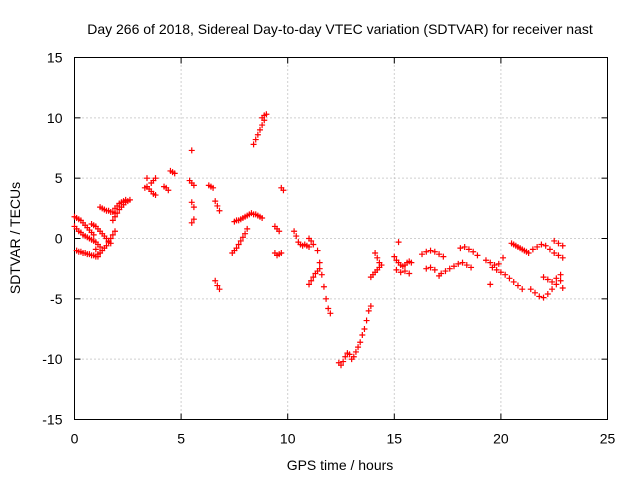 The width and height of the screenshot is (640, 480). Describe the element at coordinates (288, 439) in the screenshot. I see `x-tick-label: 10` at that location.